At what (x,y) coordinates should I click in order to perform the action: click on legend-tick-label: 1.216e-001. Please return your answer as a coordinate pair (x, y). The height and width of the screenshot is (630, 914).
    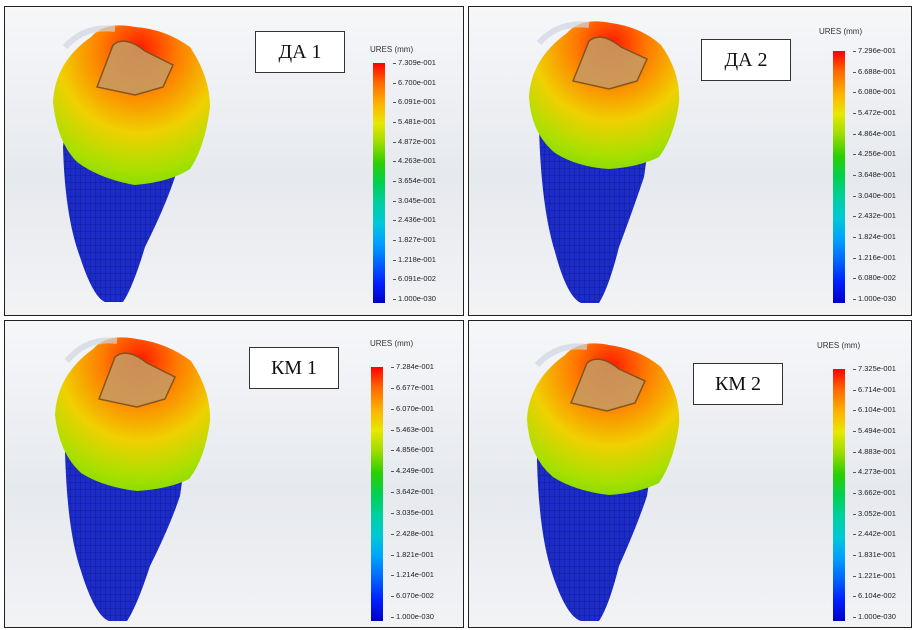
    Looking at the image, I should click on (874, 257).